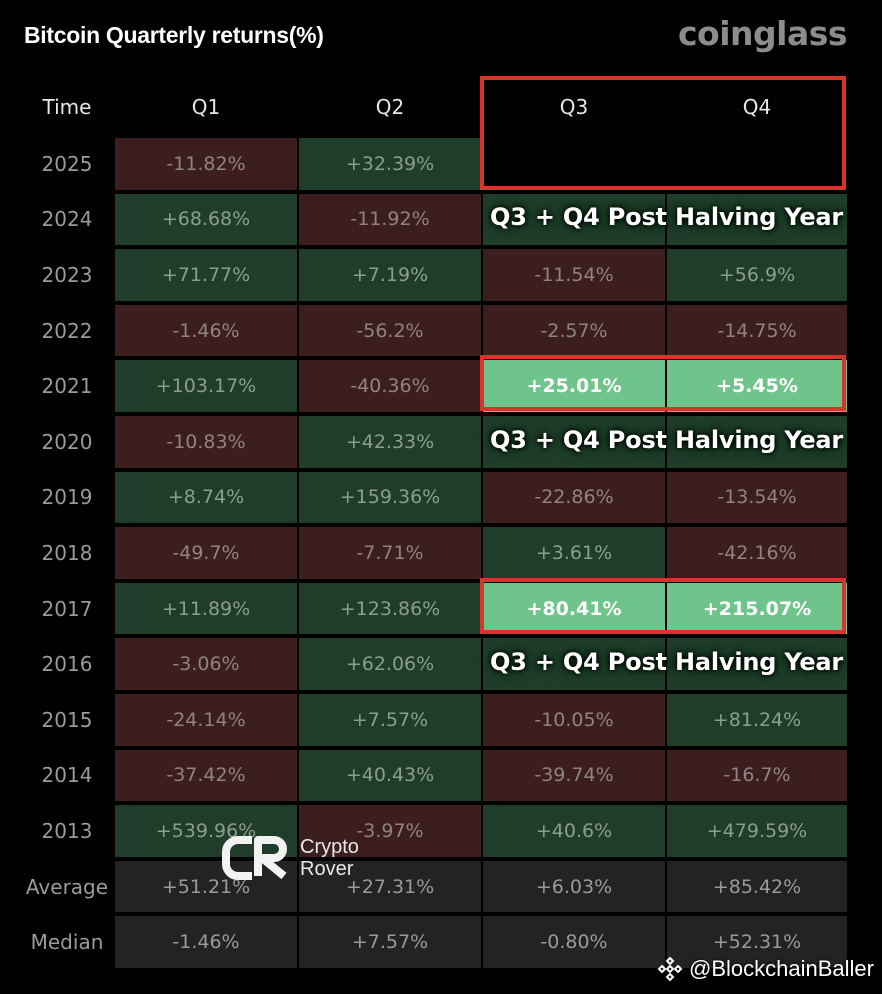 This screenshot has height=994, width=882. Describe the element at coordinates (206, 219) in the screenshot. I see `cell-2024-q1: +68.68%` at that location.